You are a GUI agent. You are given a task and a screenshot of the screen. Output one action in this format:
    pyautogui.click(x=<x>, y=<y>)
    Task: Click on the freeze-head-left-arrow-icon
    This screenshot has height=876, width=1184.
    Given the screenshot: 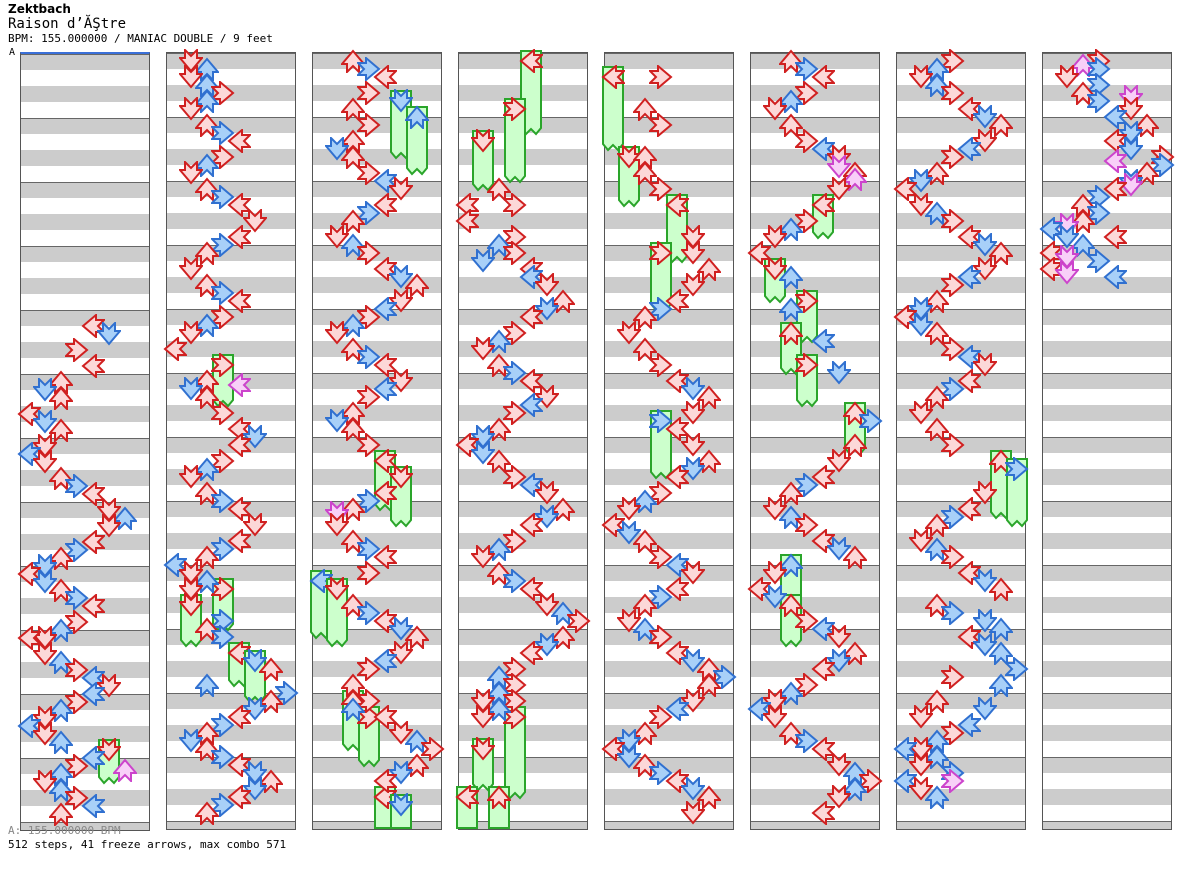 What is the action you would take?
    pyautogui.click(x=613, y=77)
    